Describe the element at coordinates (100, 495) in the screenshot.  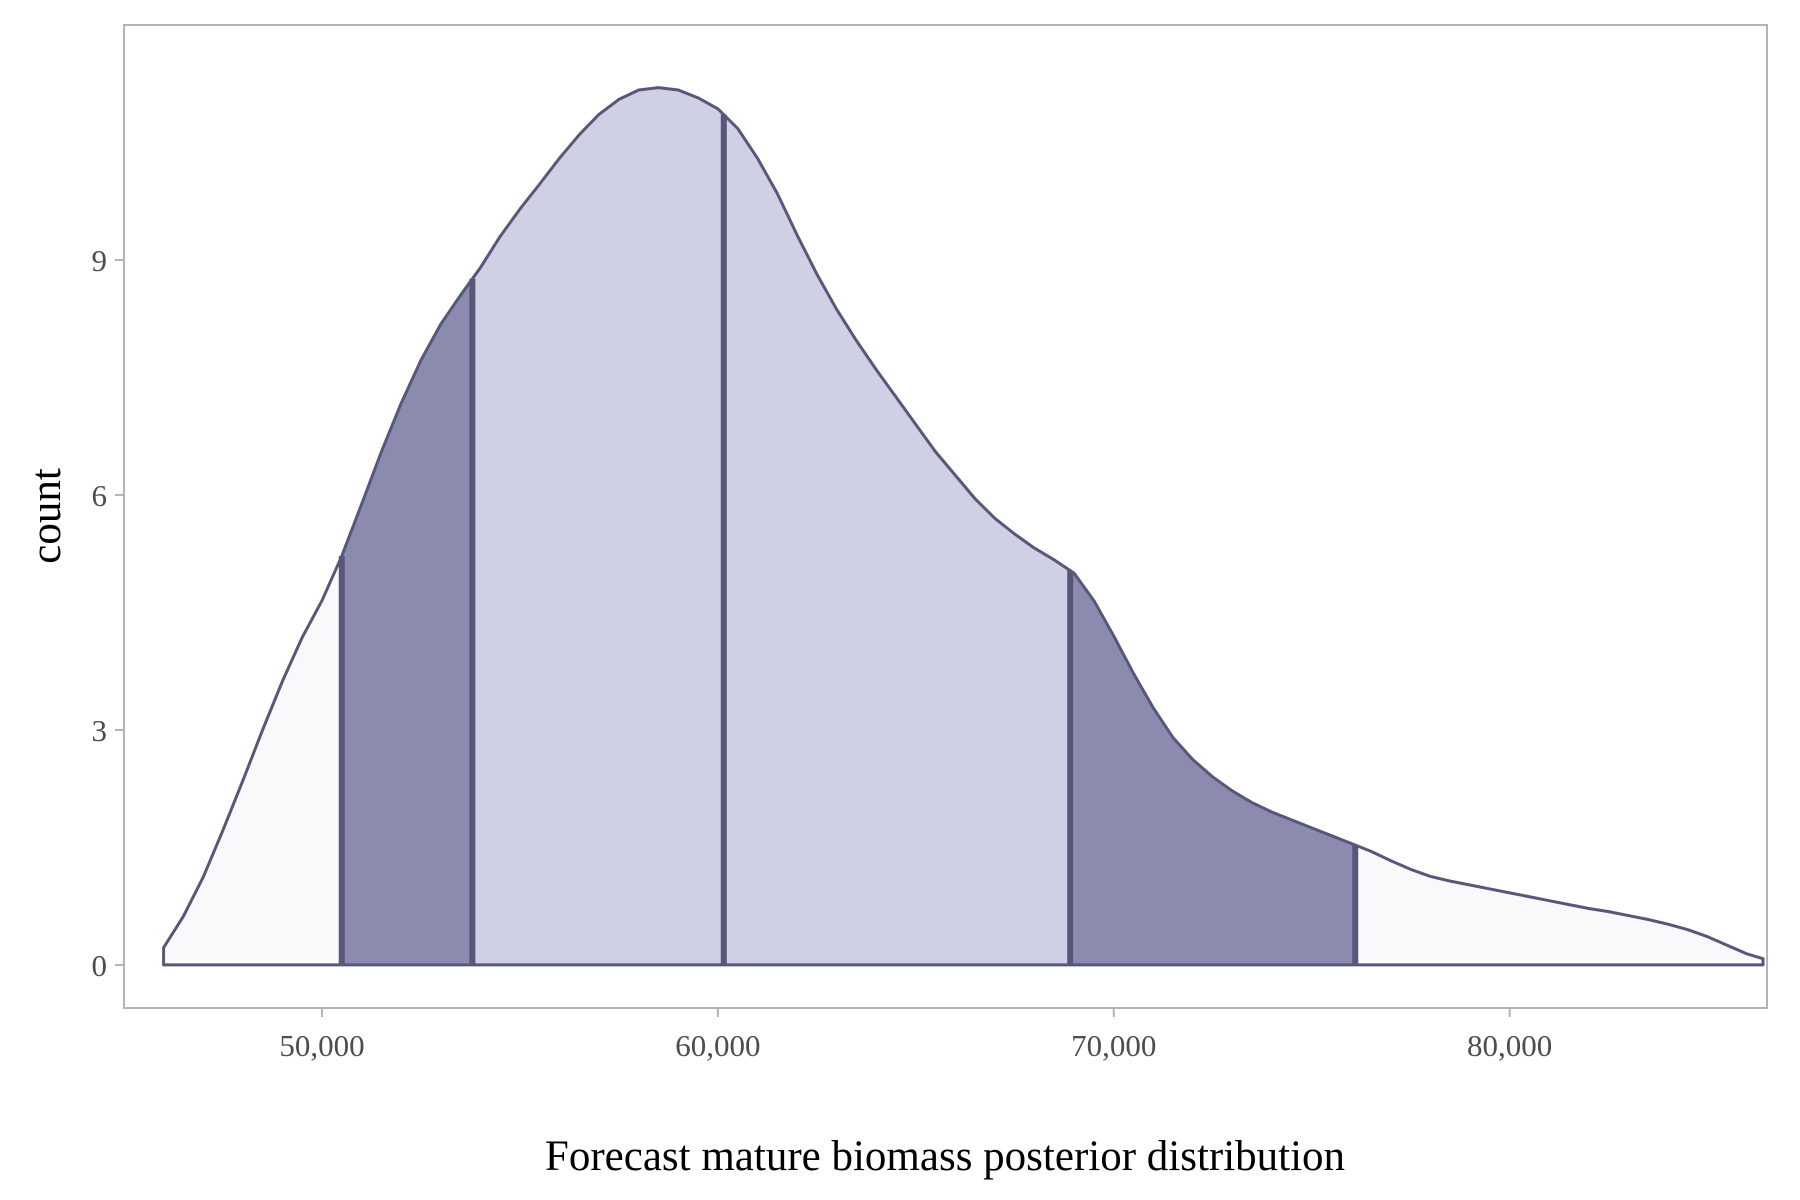
I see `y-tick-label: 6` at that location.